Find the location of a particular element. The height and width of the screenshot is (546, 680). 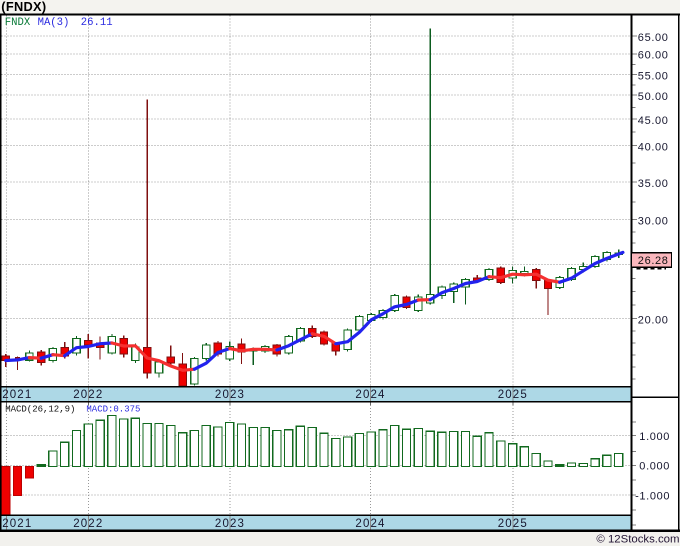

svg-text: 65.00 is located at coordinates (653, 38).